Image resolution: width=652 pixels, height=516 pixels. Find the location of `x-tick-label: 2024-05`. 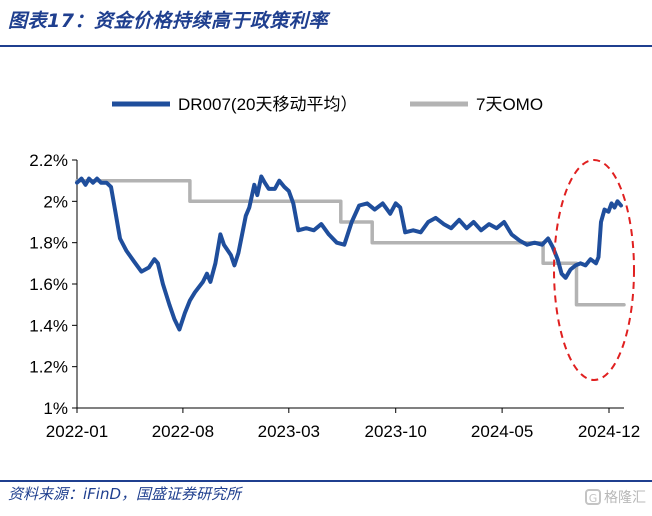

x-tick-label: 2024-05 is located at coordinates (502, 431).